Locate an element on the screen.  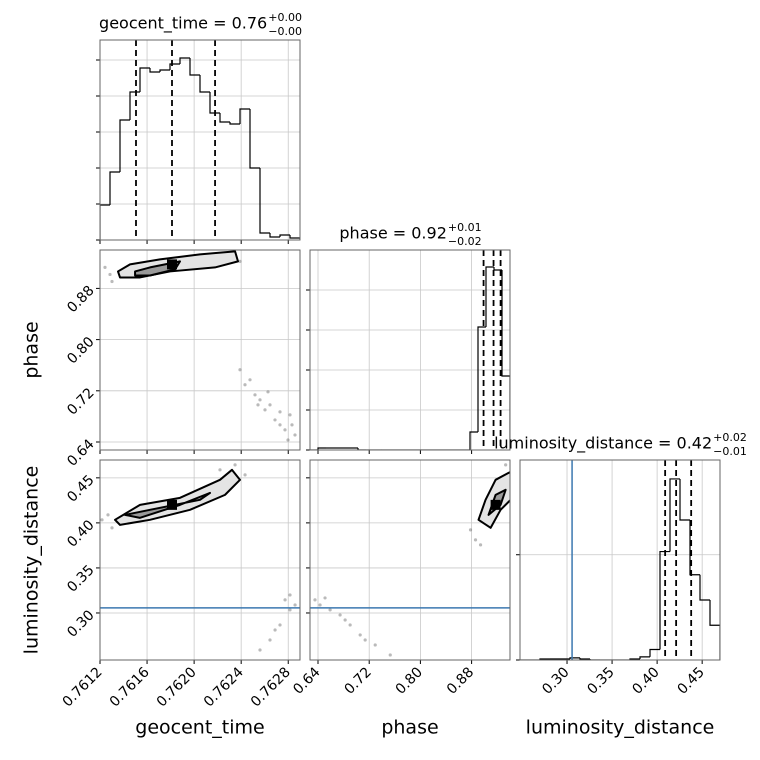
x-tick-label: 0.88 is located at coordinates (460, 680).